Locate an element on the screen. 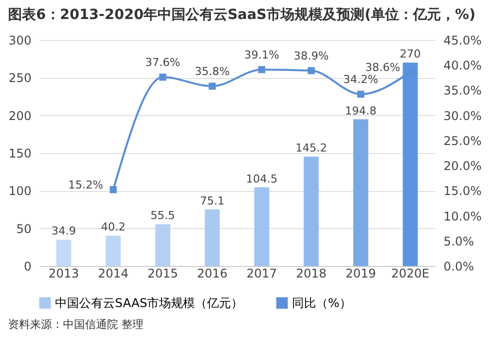  data-label: 194.8 is located at coordinates (360, 111).